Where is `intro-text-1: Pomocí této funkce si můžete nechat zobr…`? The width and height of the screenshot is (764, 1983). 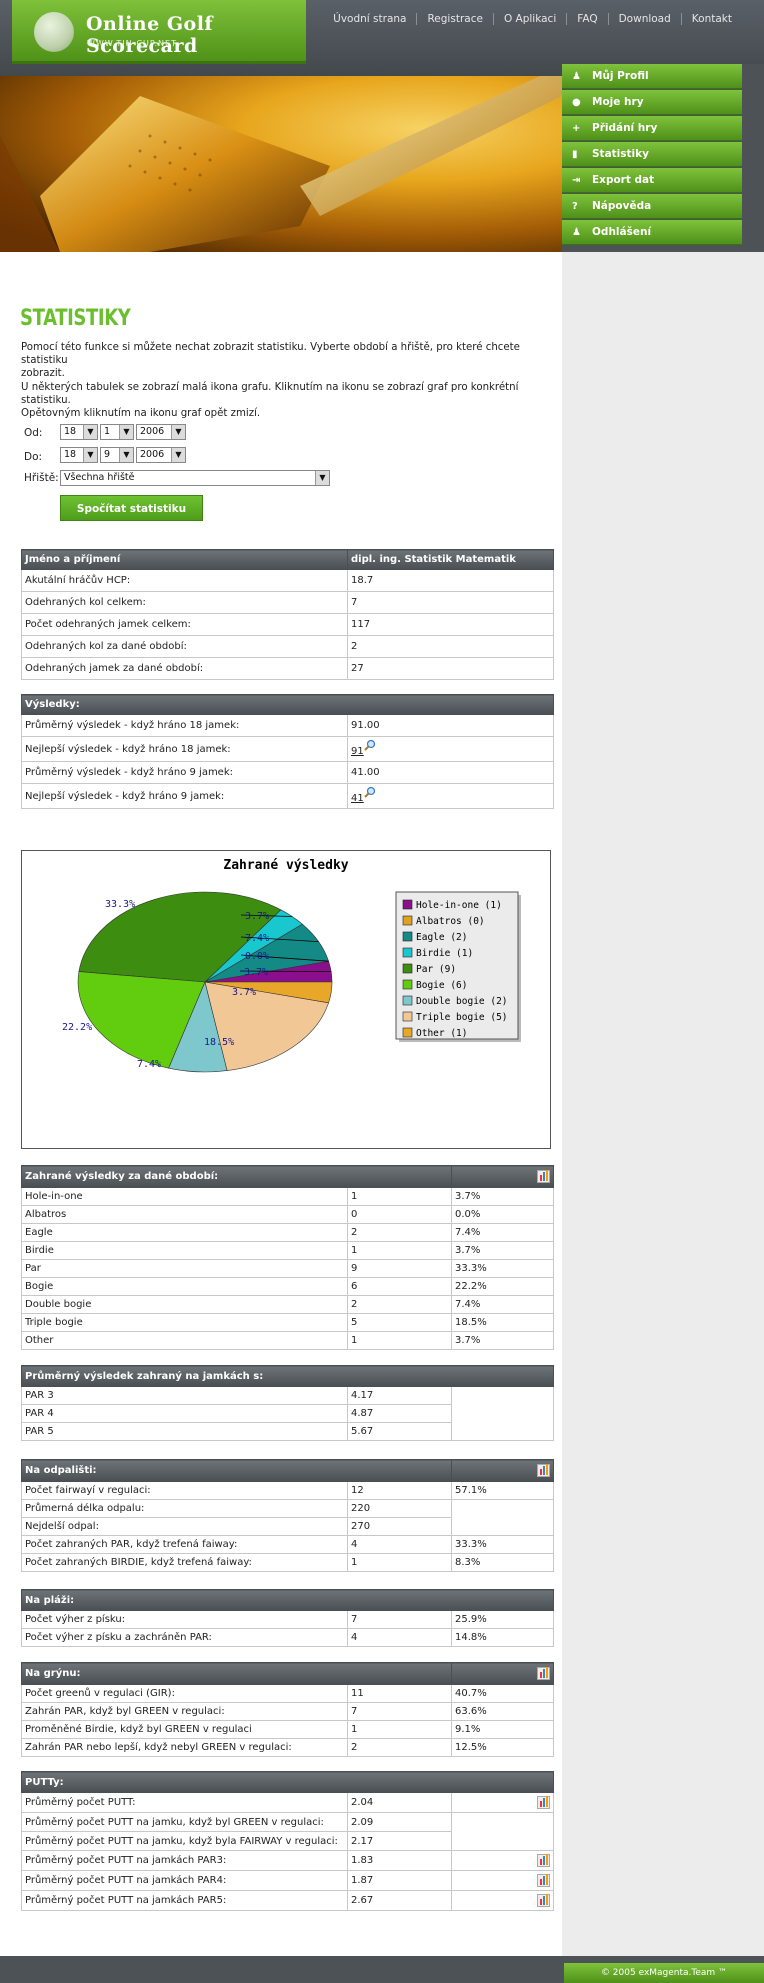 intro-text-1: Pomocí této funkce si můžete nechat zobr… is located at coordinates (281, 360).